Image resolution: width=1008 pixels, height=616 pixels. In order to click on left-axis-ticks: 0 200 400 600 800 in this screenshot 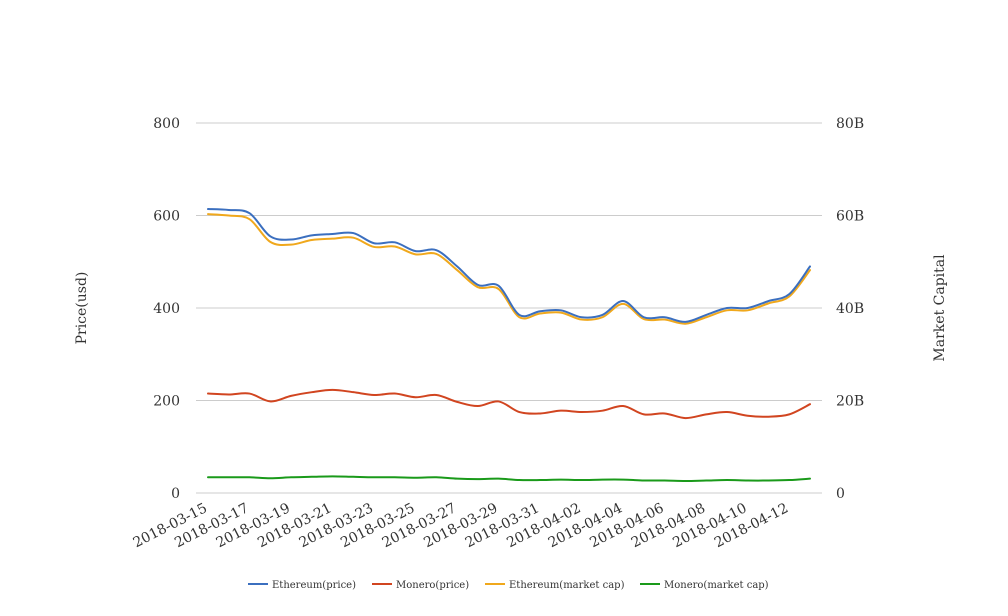, I will do `click(166, 309)`.